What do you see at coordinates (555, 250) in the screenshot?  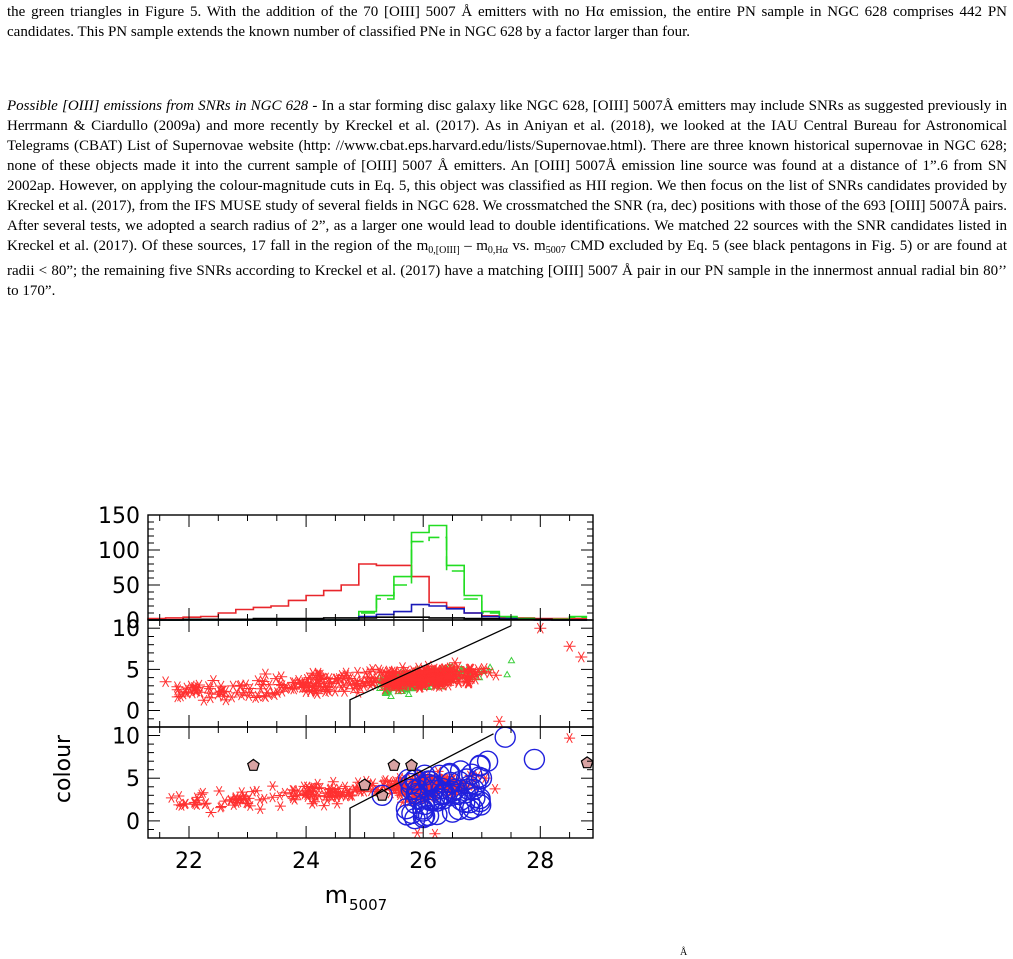 I see `snr-sub-5007: 5007` at bounding box center [555, 250].